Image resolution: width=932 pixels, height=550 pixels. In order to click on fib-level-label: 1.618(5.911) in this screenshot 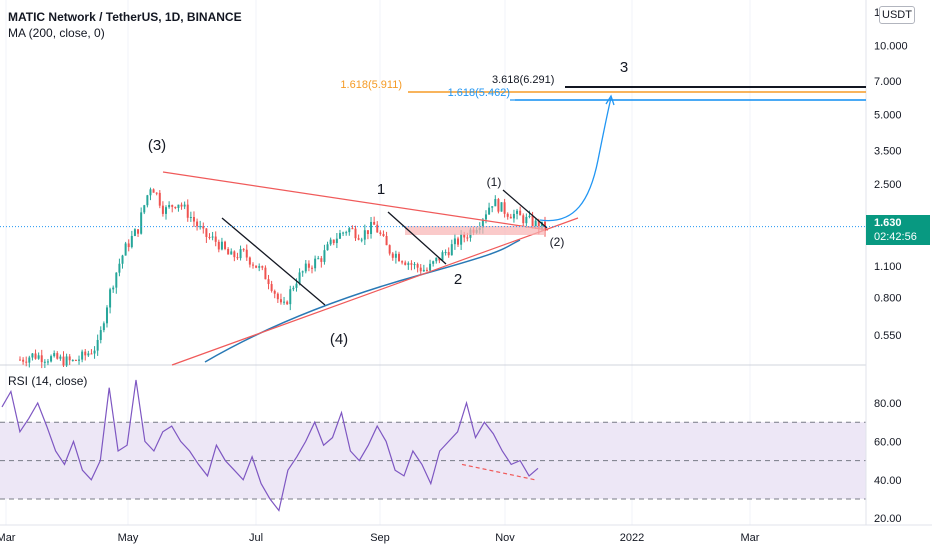, I will do `click(371, 85)`.